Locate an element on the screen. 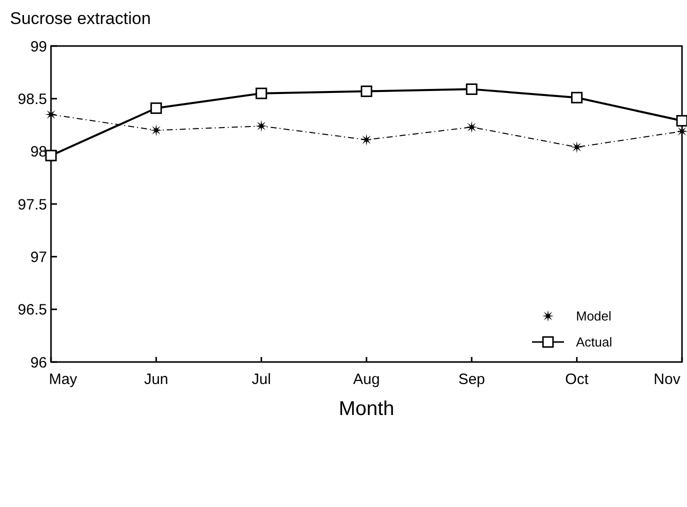  legend-label: Actual is located at coordinates (594, 342).